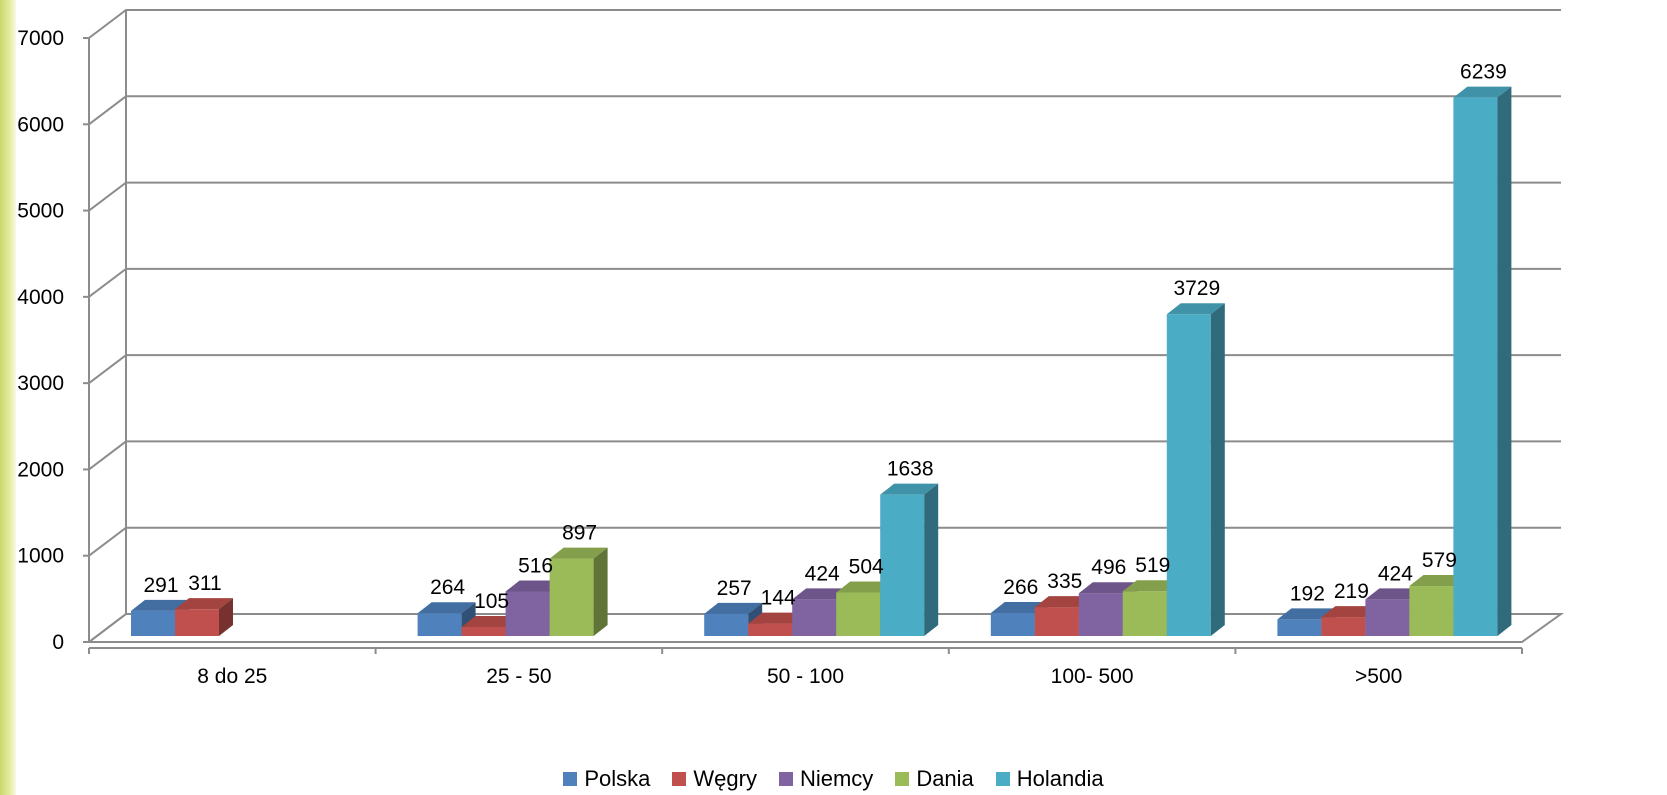 The image size is (1667, 795). I want to click on legend-label: Polska, so click(617, 778).